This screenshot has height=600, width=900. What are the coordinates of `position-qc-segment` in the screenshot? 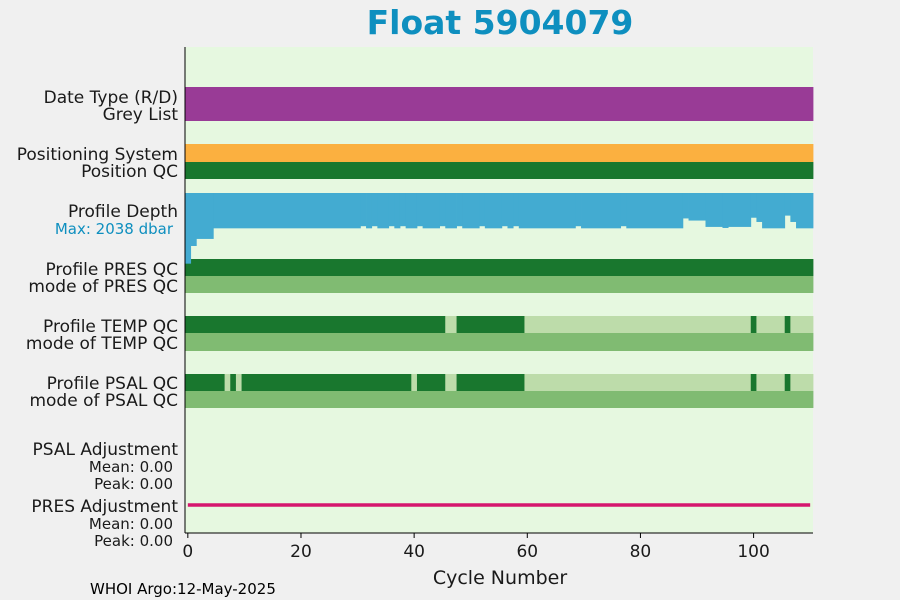 It's located at (499, 170).